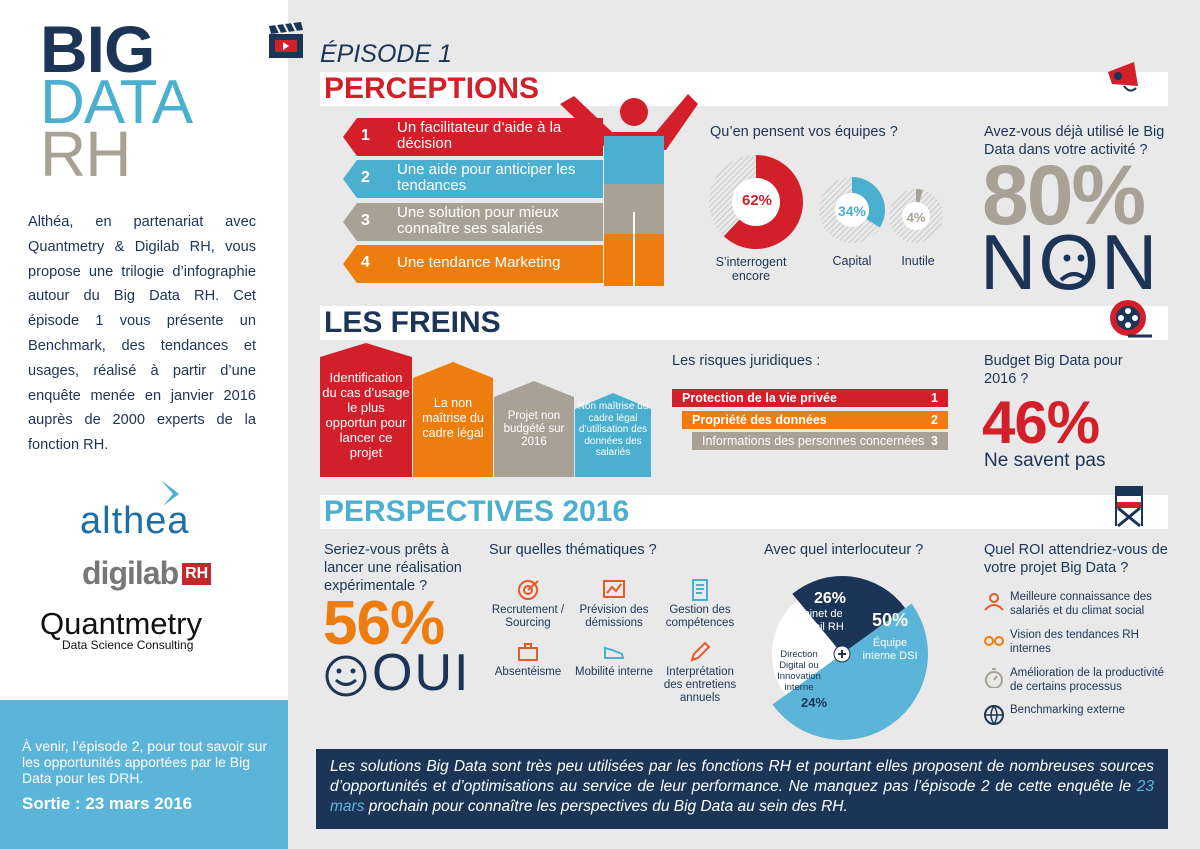 The height and width of the screenshot is (849, 1200). I want to click on theme-item-1: Recrutement / Sourcing, so click(528, 604).